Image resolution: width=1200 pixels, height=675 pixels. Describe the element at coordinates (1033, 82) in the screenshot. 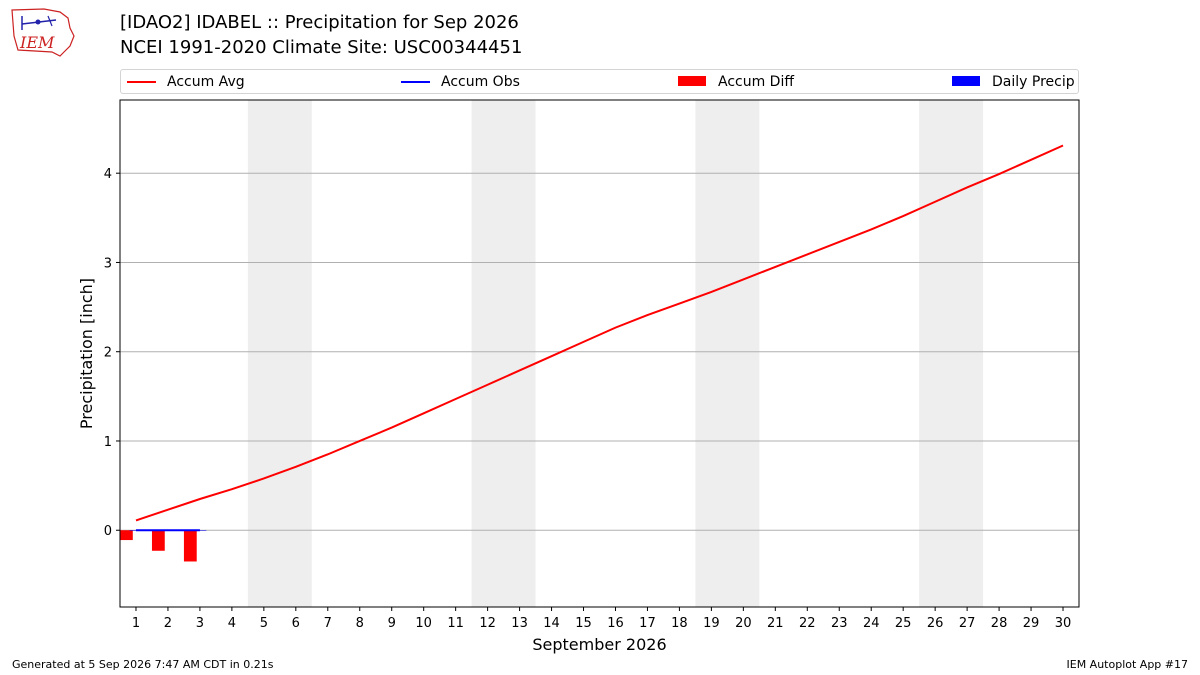

I see `legend-label: Daily Precip` at that location.